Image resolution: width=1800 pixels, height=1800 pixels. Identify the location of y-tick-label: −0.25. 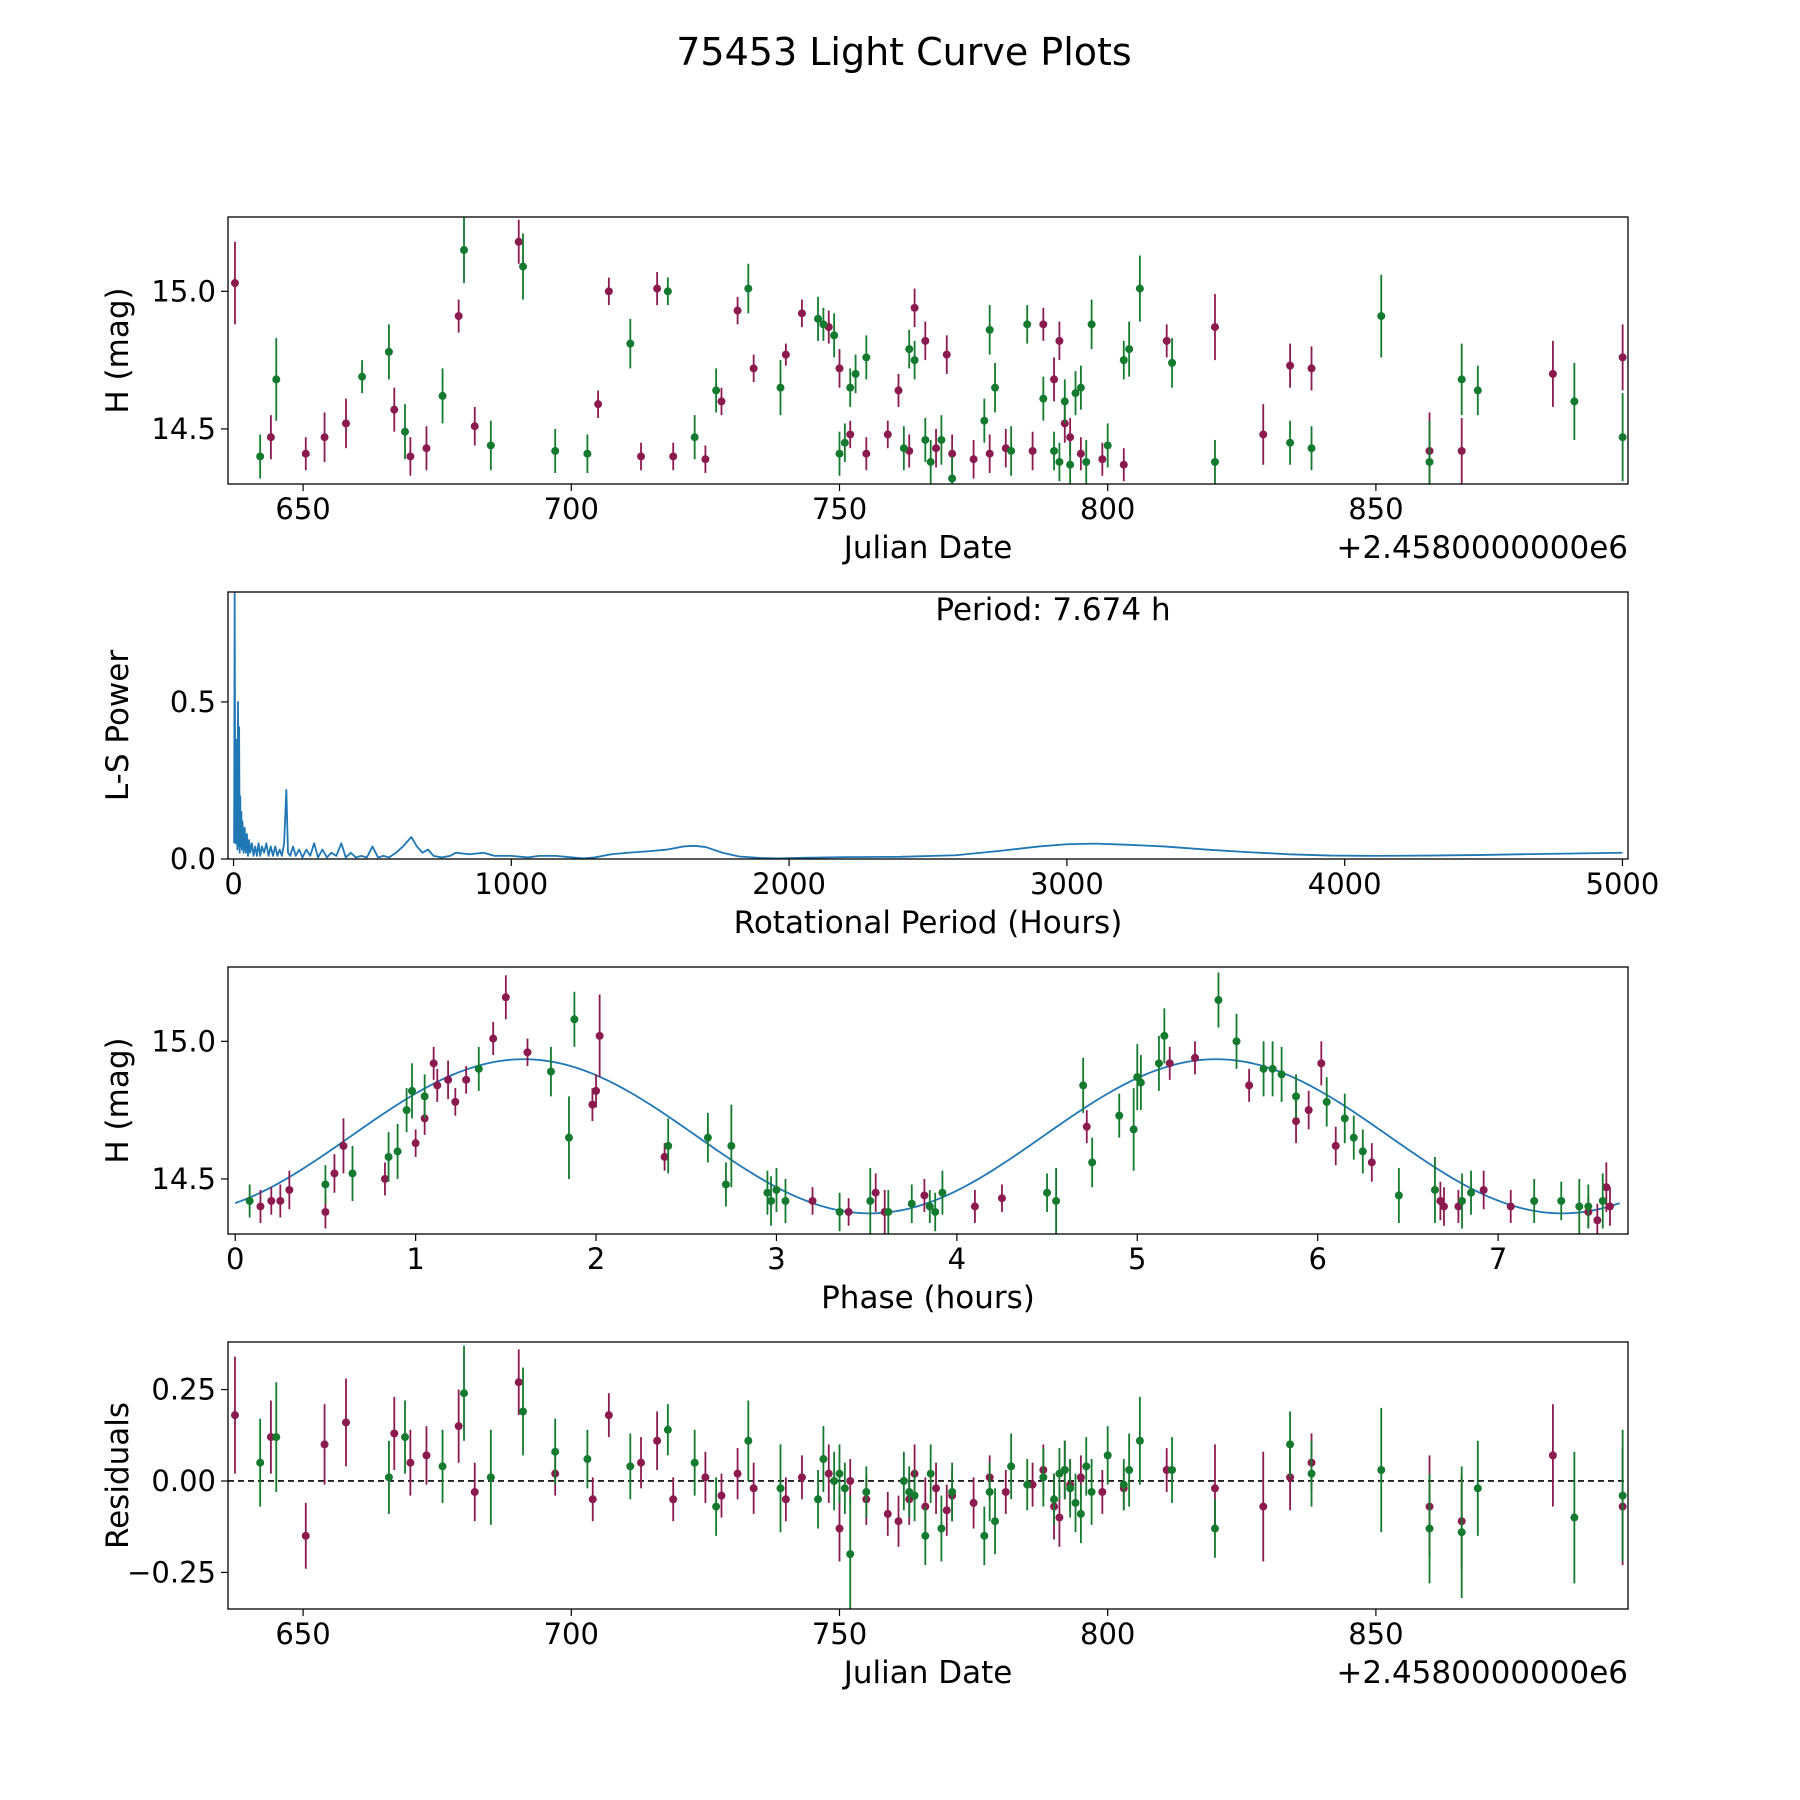
(171, 1572).